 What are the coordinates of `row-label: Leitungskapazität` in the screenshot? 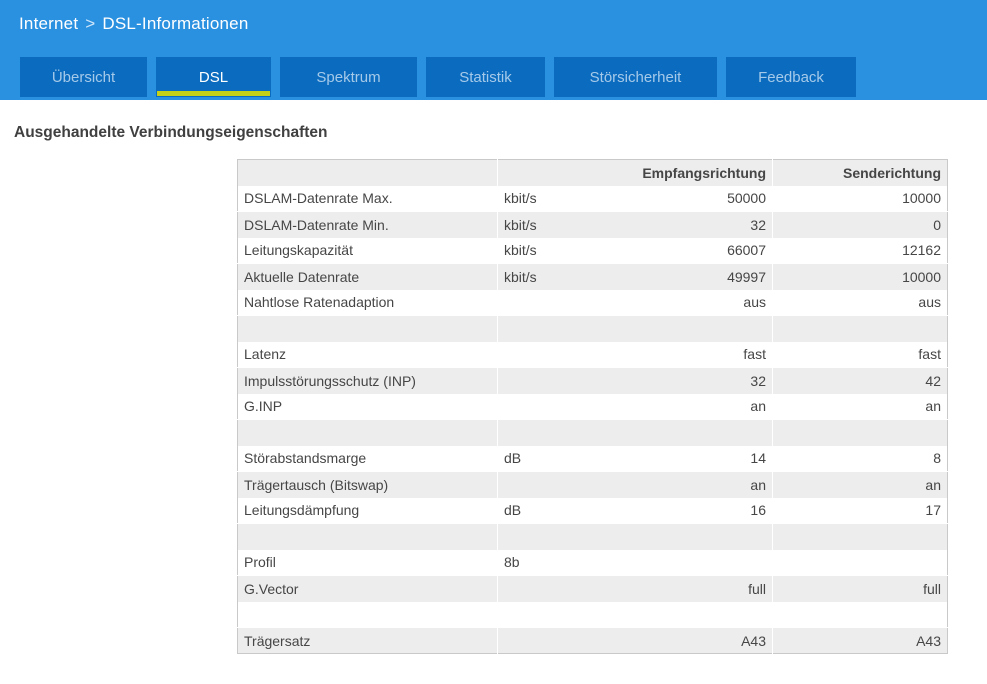 It's located at (298, 250).